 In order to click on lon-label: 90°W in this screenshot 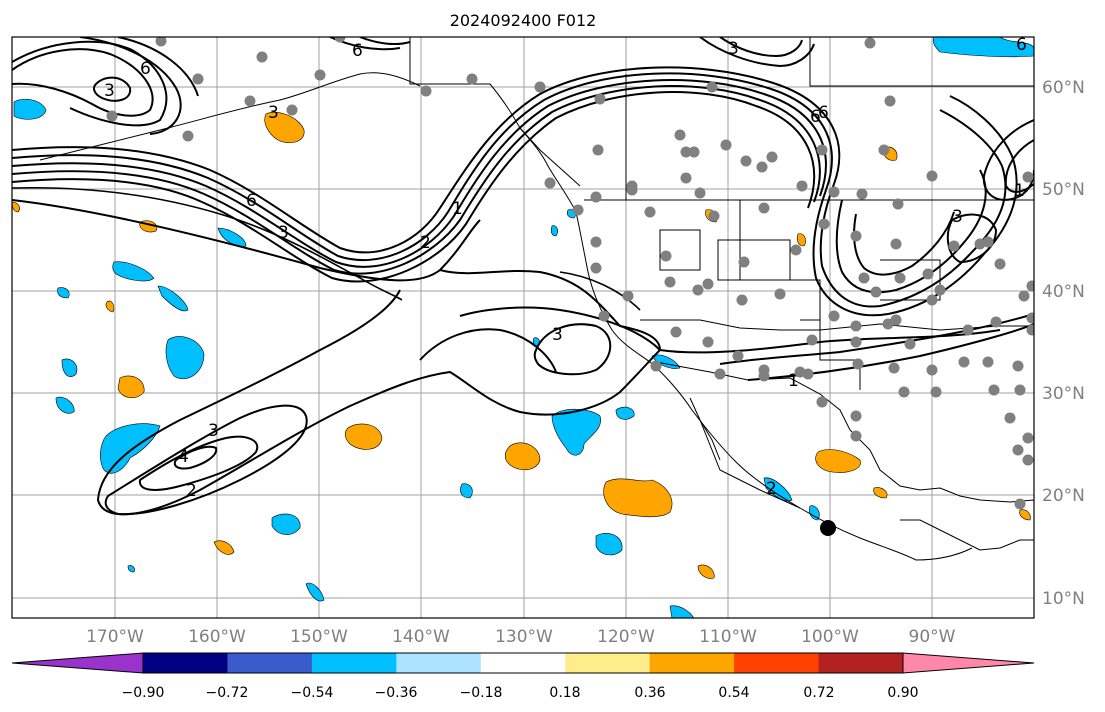, I will do `click(932, 637)`.